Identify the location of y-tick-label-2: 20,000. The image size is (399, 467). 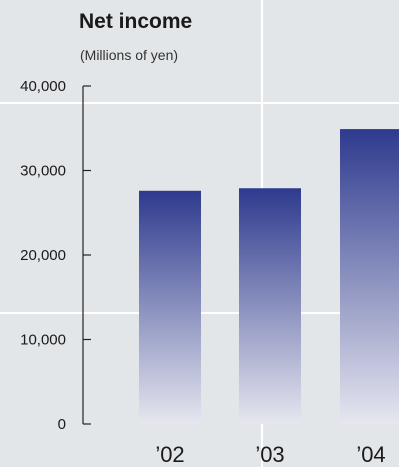
(43, 255).